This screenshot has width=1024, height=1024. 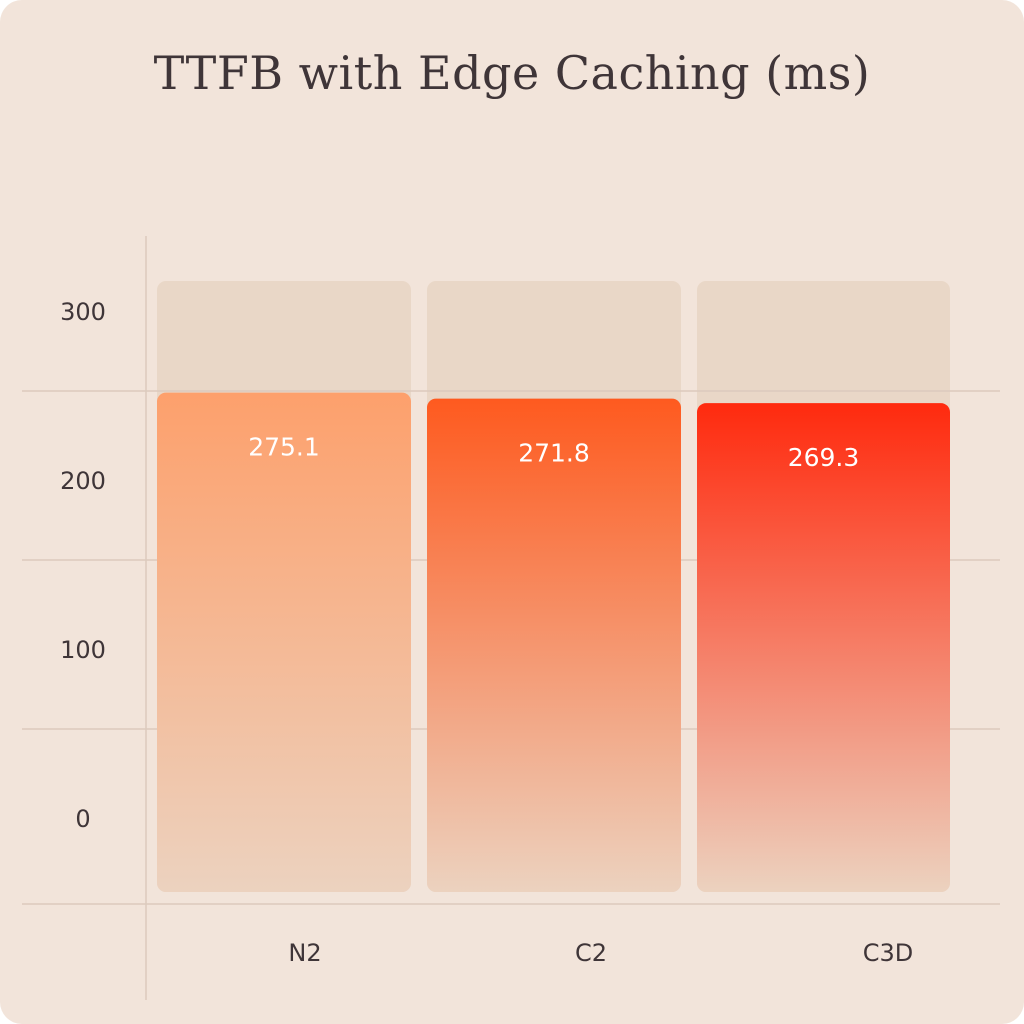 What do you see at coordinates (512, 73) in the screenshot?
I see `chart-title: TTFB with Edge Caching (ms)` at bounding box center [512, 73].